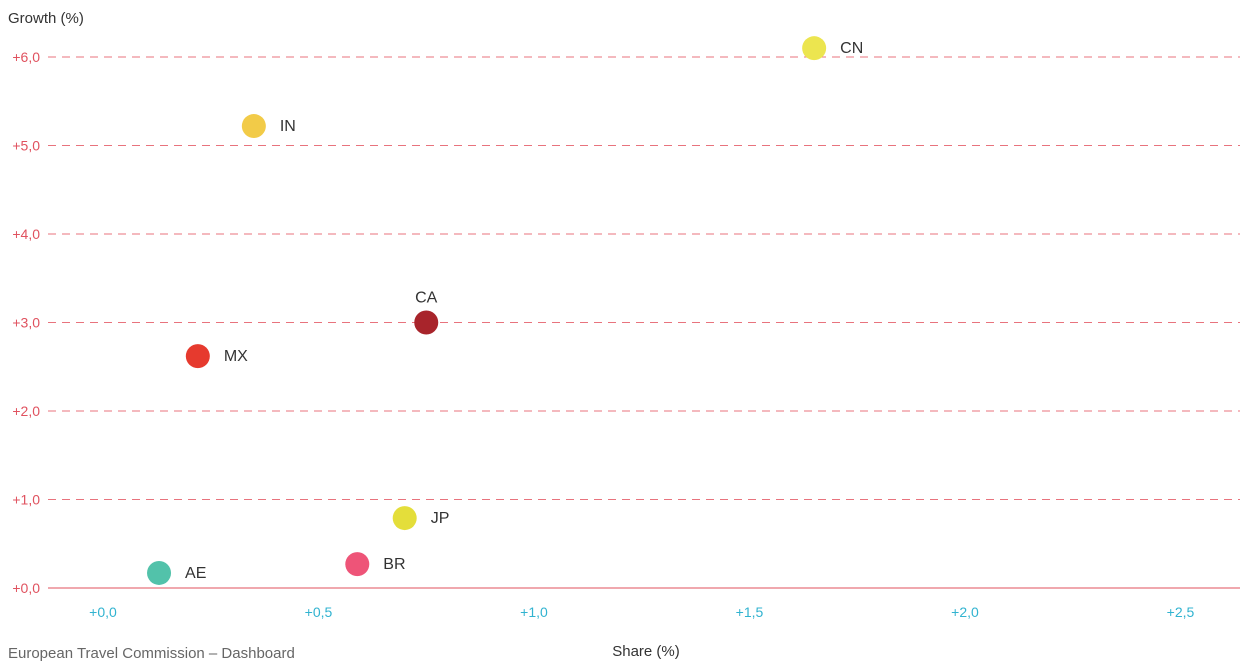 The image size is (1246, 662). I want to click on x-tick-label: +0,0, so click(103, 612).